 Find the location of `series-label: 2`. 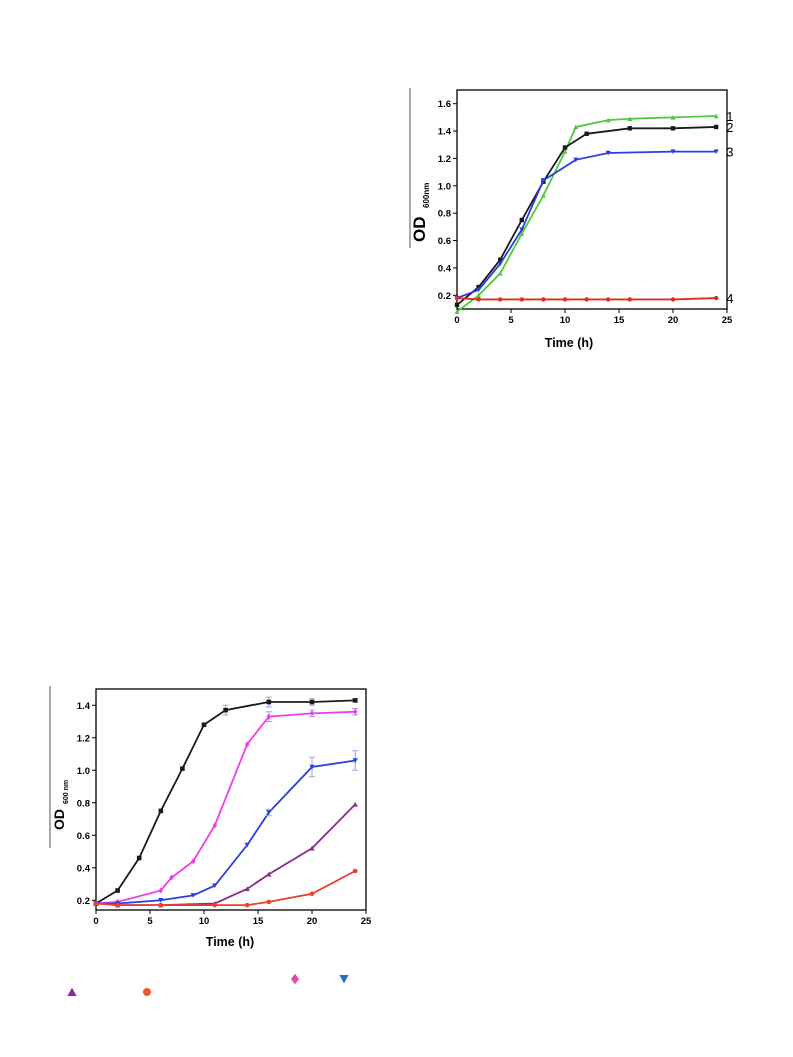

series-label: 2 is located at coordinates (729, 127).